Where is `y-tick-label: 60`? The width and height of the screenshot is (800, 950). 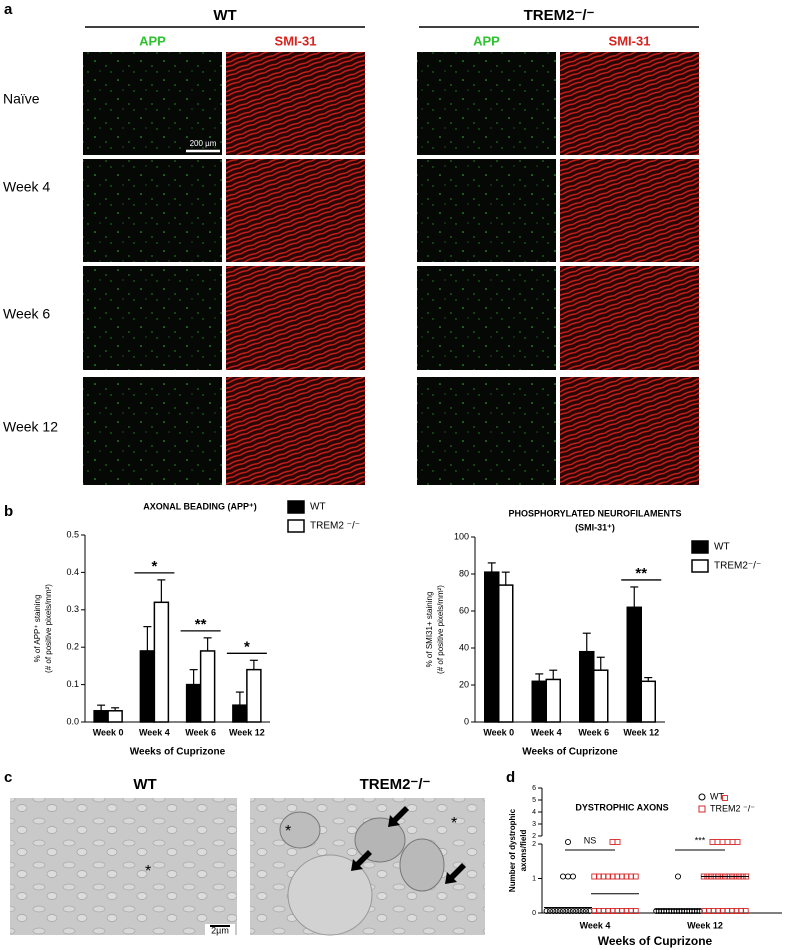
y-tick-label: 60 is located at coordinates (464, 610).